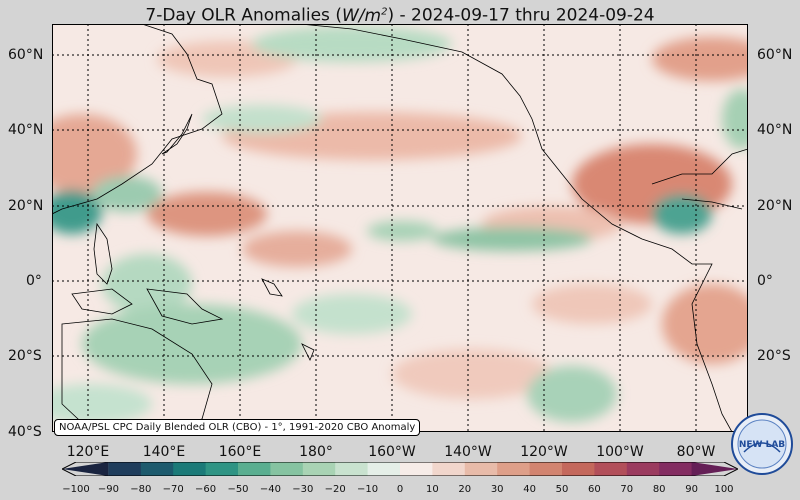 Image resolution: width=800 pixels, height=500 pixels. I want to click on noaa-lab-logo: NEW LAB, so click(762, 444).